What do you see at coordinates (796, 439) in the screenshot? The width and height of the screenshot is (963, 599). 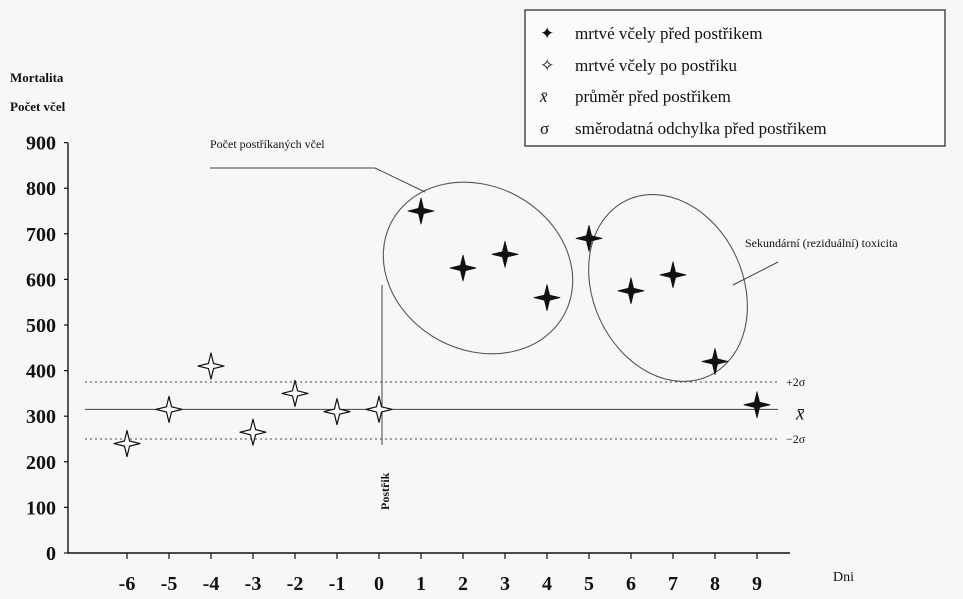 I see `reference-line-label: −2σ` at bounding box center [796, 439].